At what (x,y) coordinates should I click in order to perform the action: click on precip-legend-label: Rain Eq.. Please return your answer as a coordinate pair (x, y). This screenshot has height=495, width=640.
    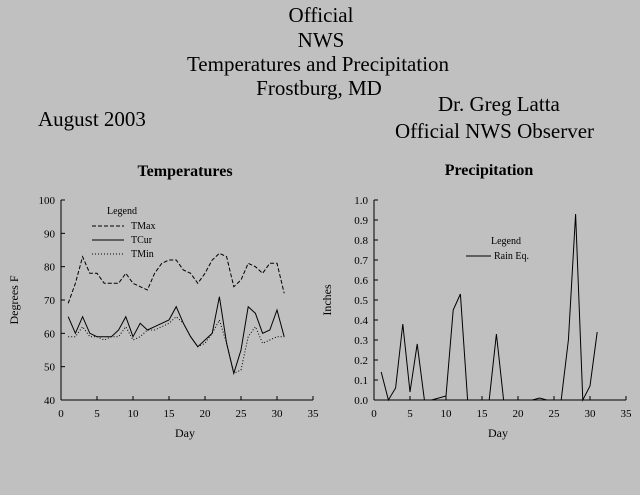
    Looking at the image, I should click on (511, 256).